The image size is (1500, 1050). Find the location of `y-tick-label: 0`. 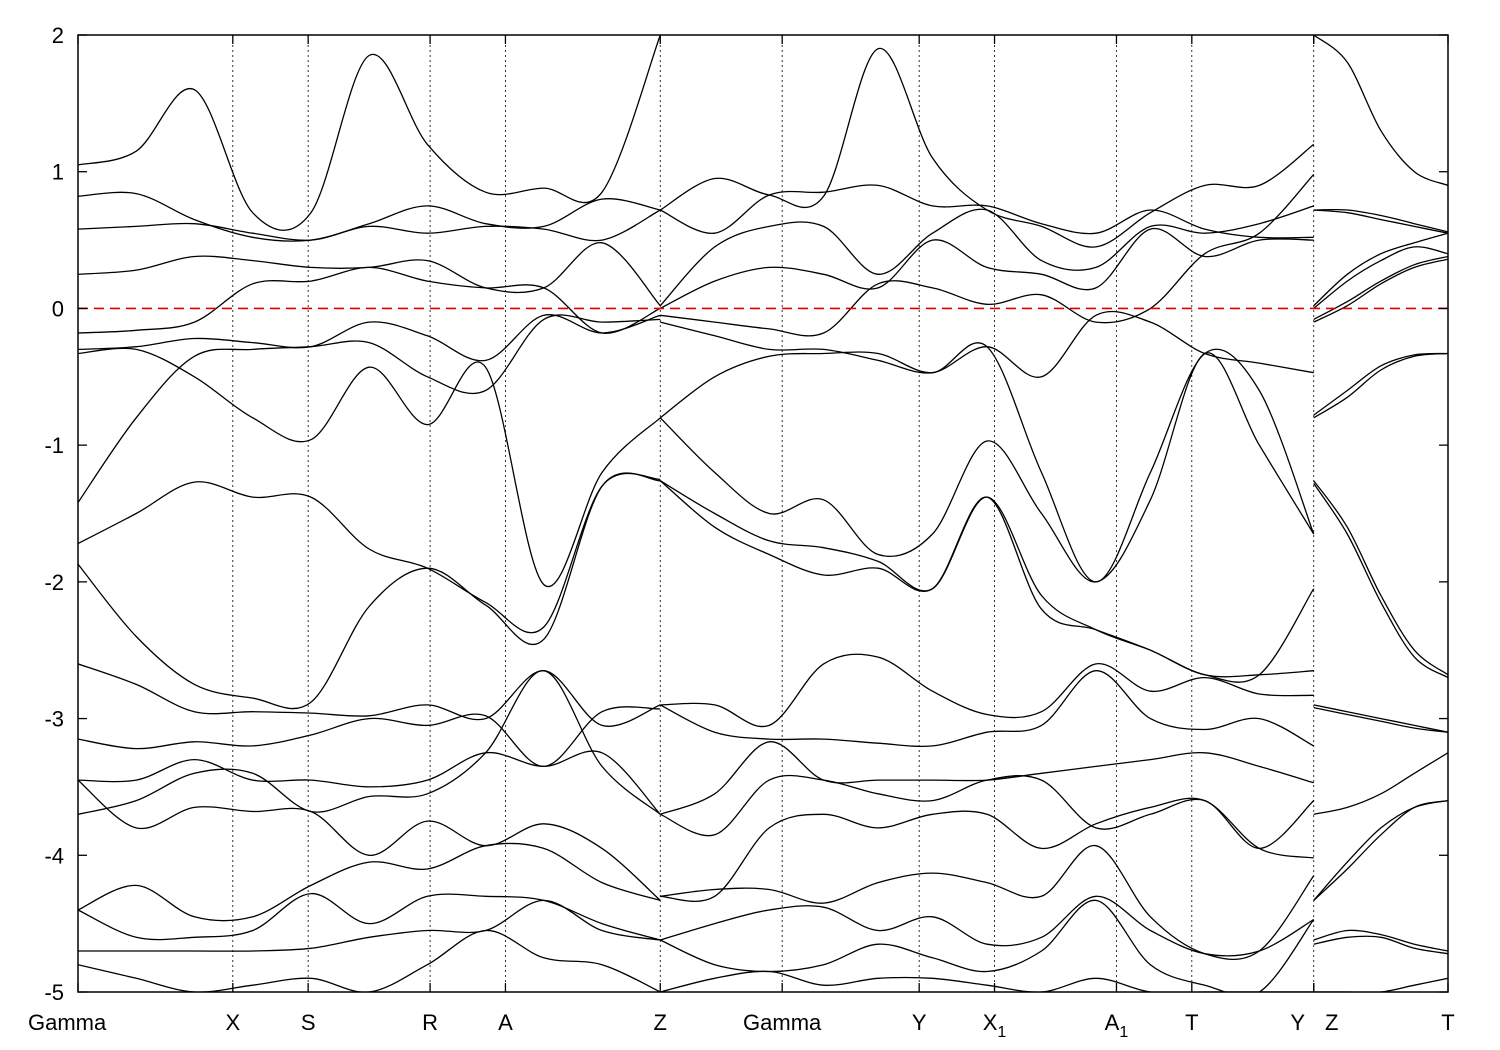

y-tick-label: 0 is located at coordinates (58, 308).